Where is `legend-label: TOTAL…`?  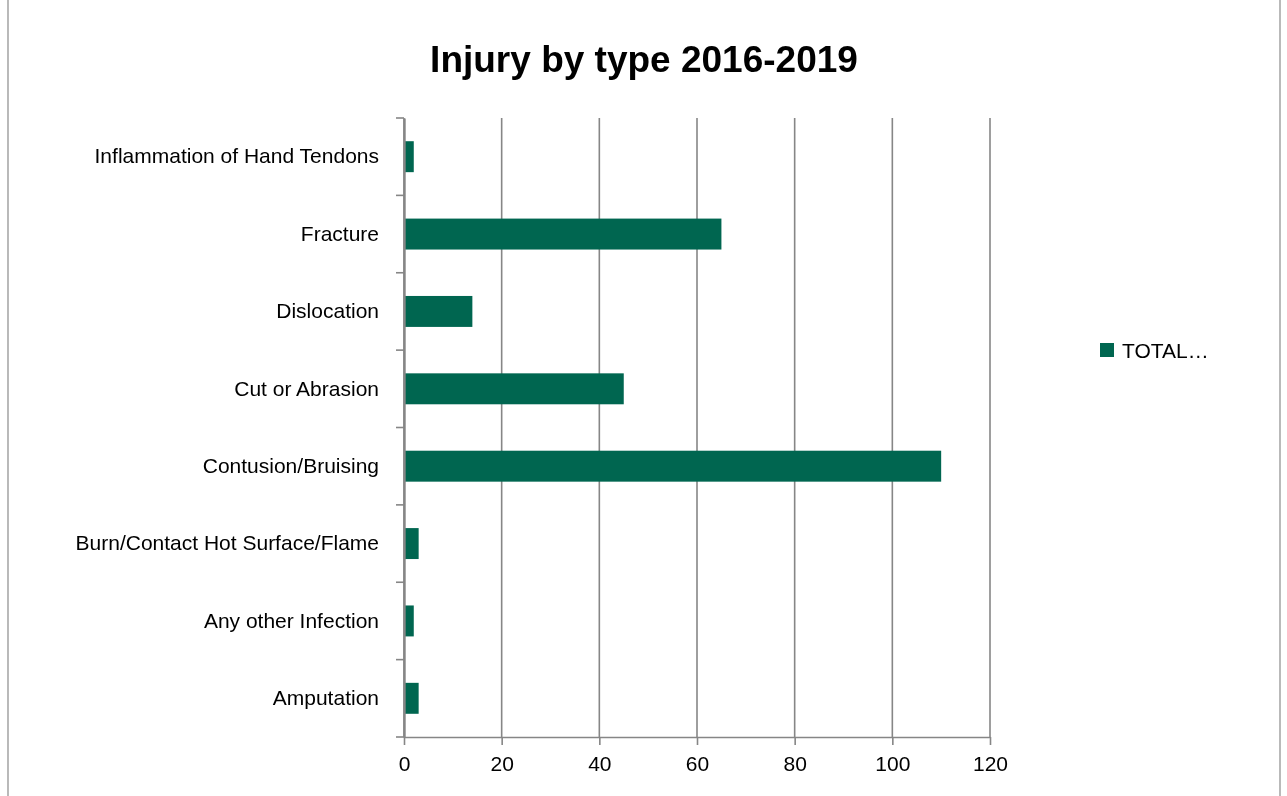
legend-label: TOTAL… is located at coordinates (1165, 350).